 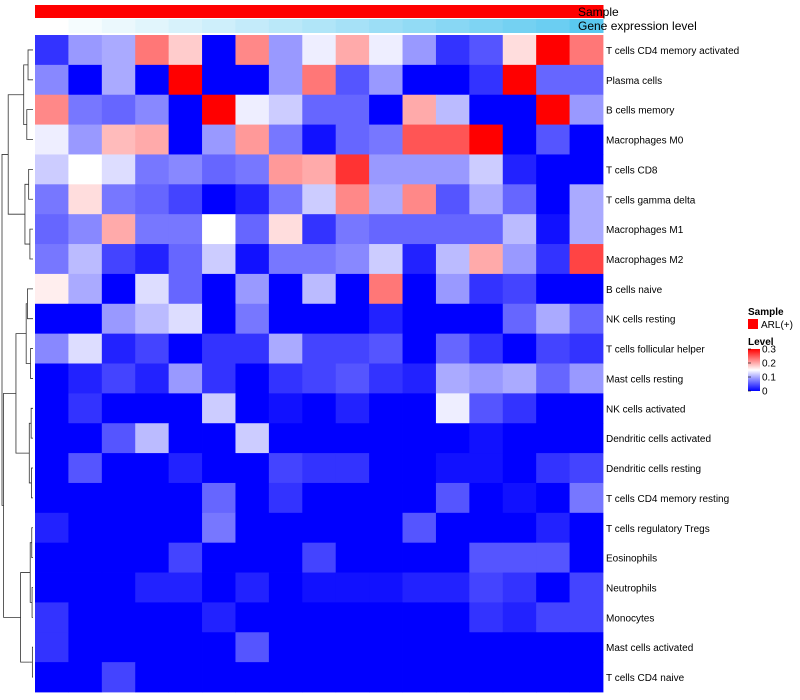 I want to click on legend-level-title: Level, so click(x=761, y=342).